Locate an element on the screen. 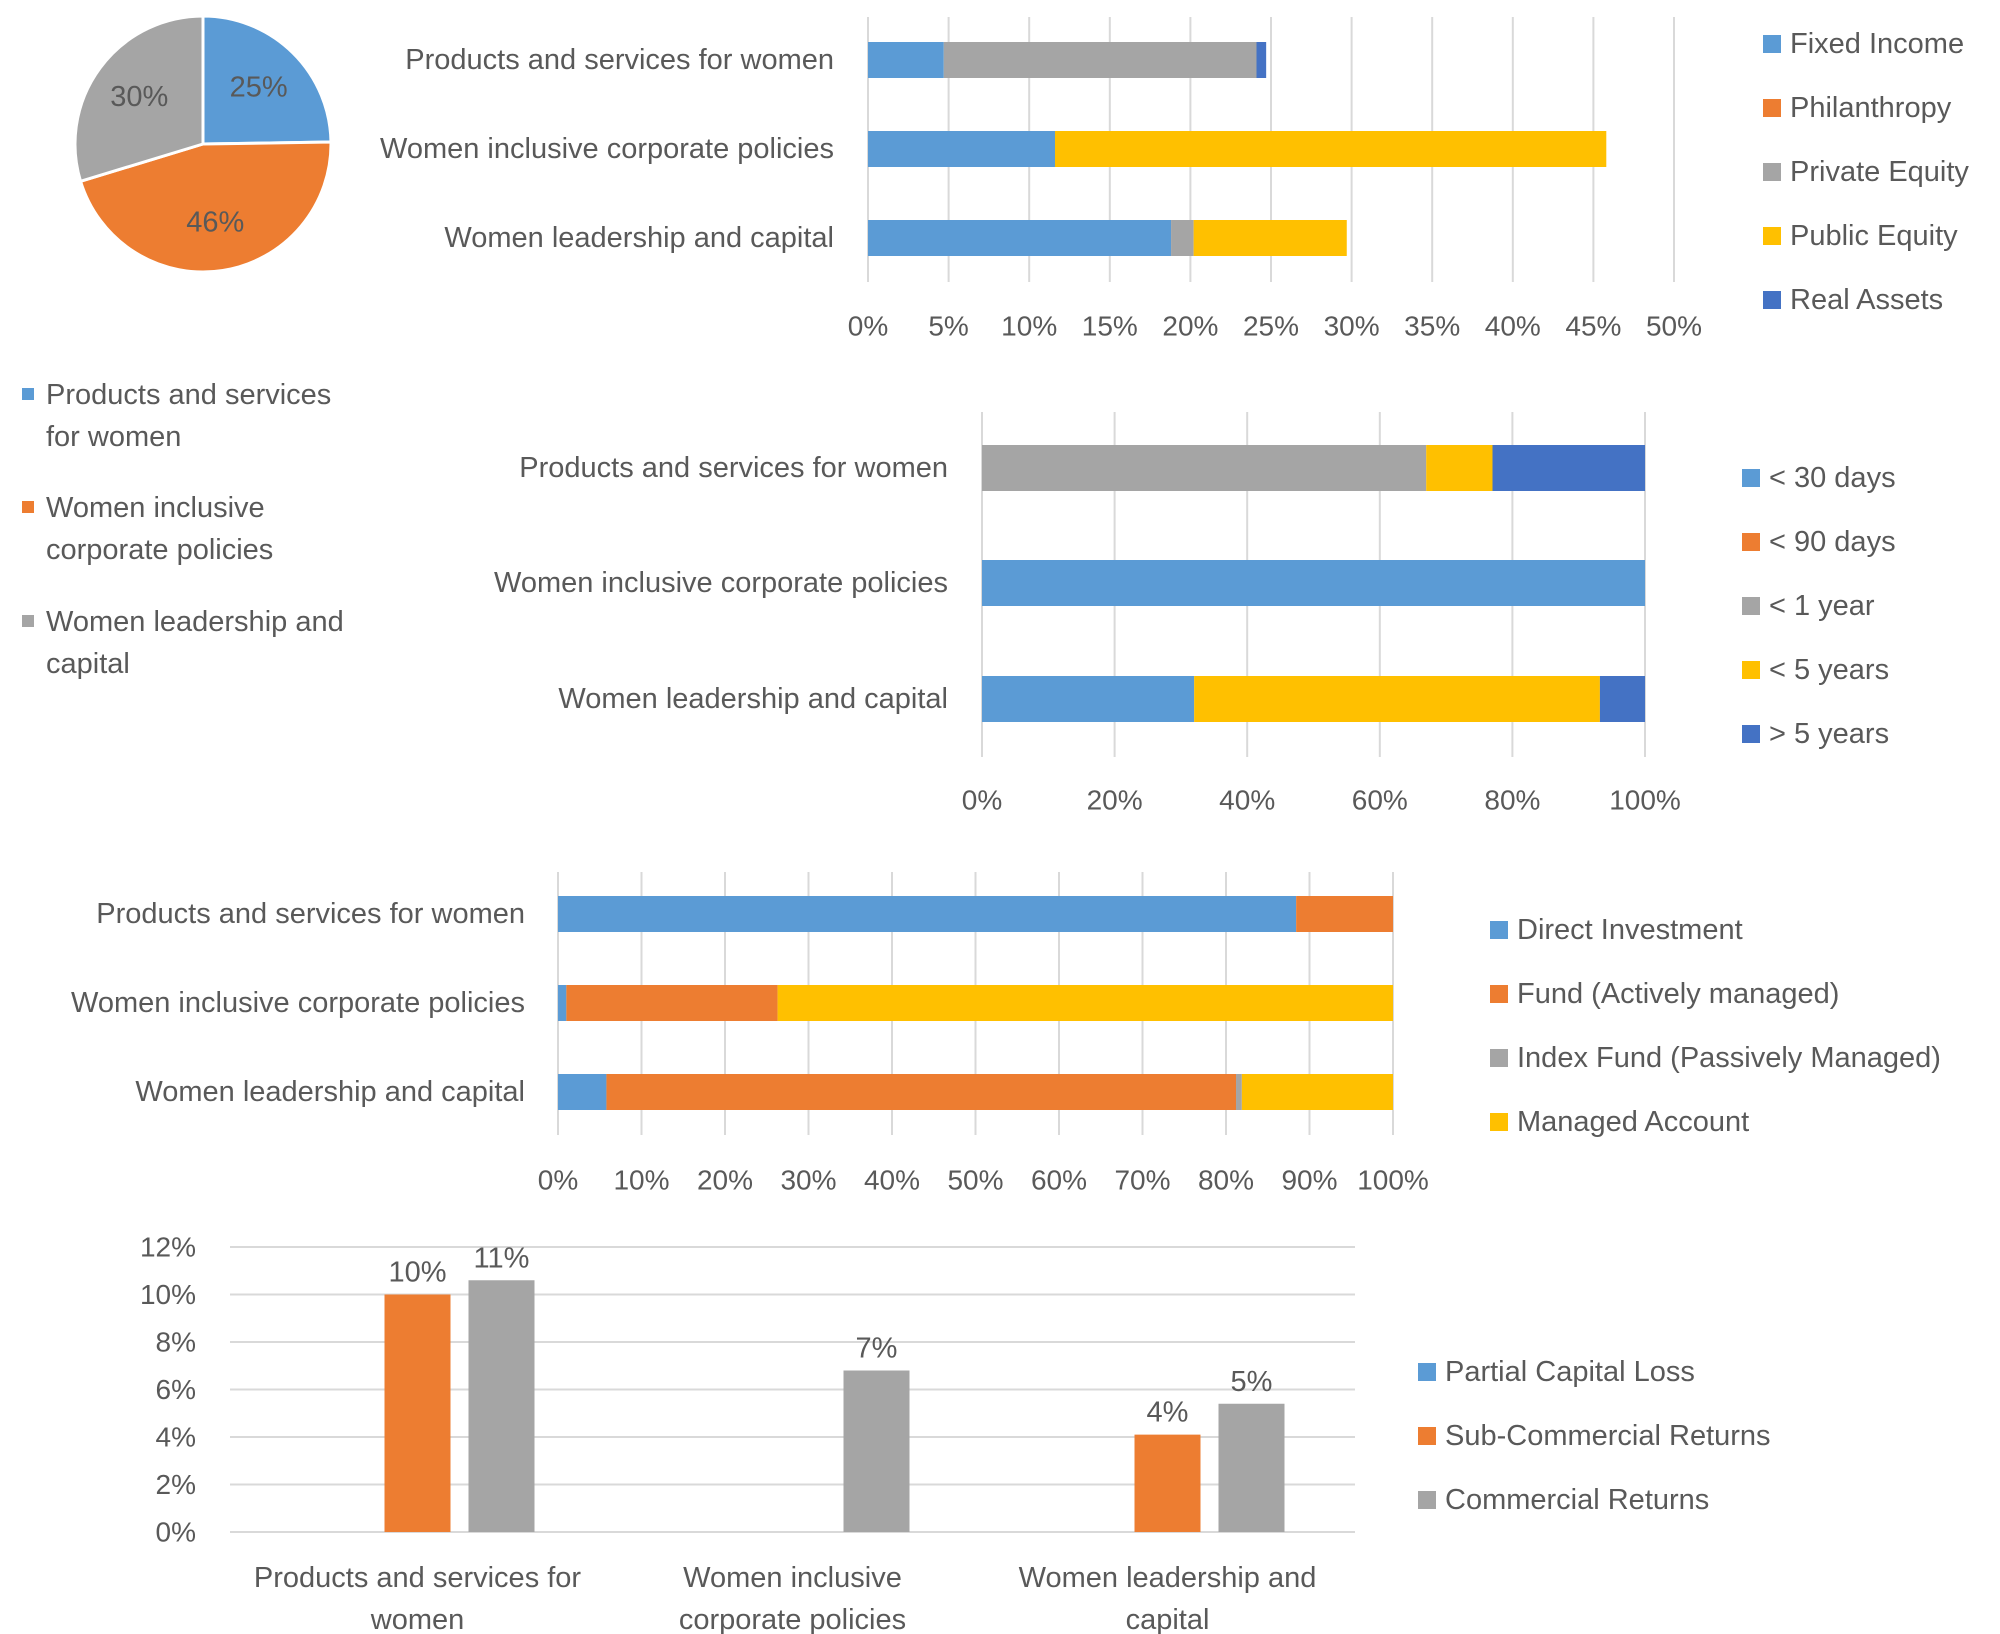 The width and height of the screenshot is (2000, 1634). x-tick-label: 70% is located at coordinates (1142, 1180).